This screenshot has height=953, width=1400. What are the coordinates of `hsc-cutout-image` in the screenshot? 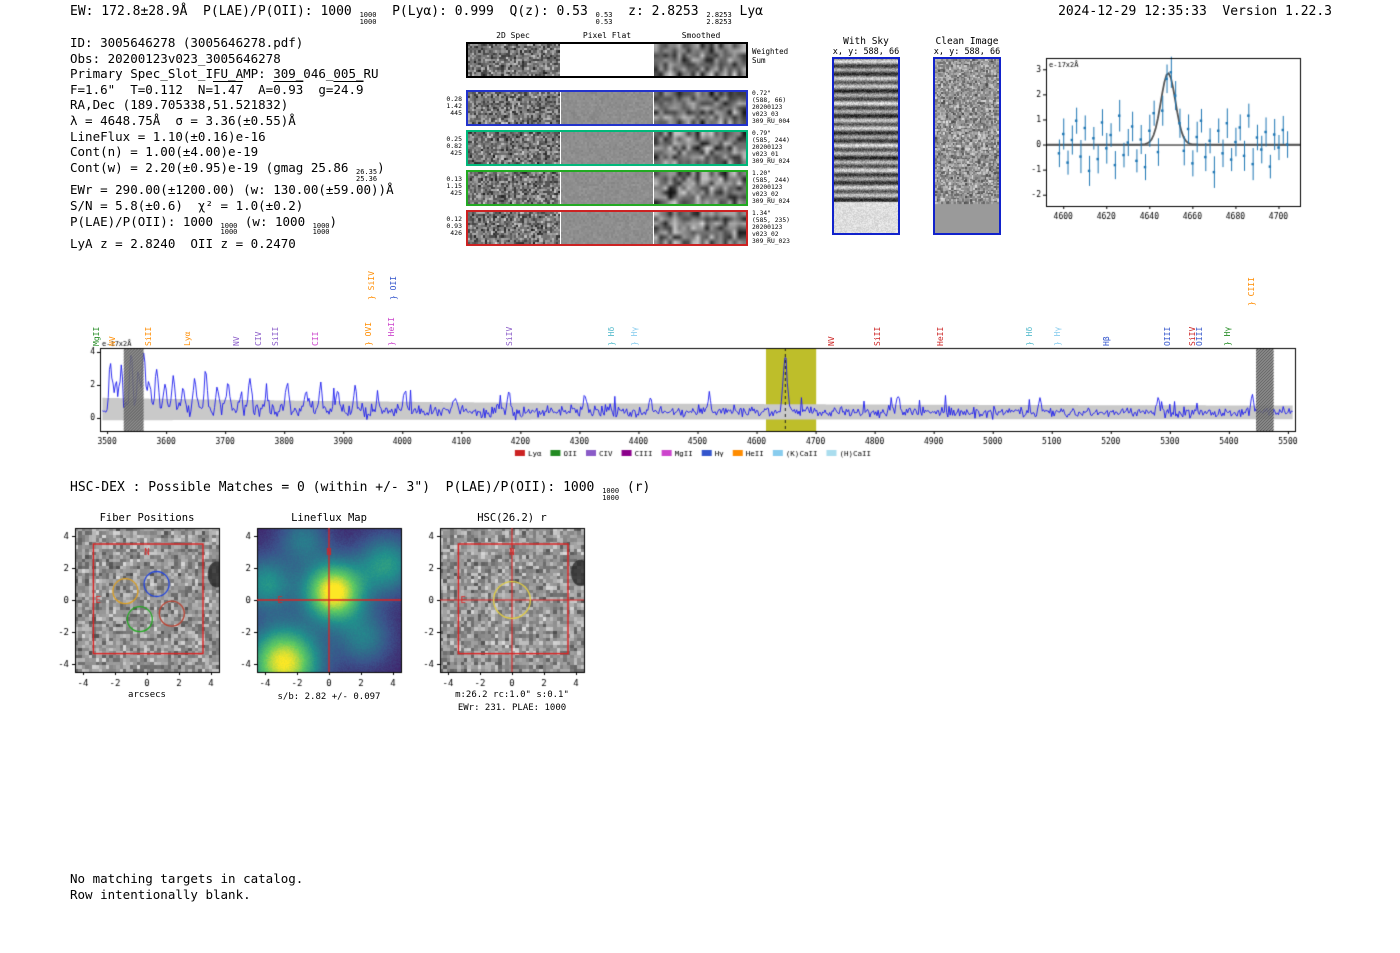 It's located at (500, 606).